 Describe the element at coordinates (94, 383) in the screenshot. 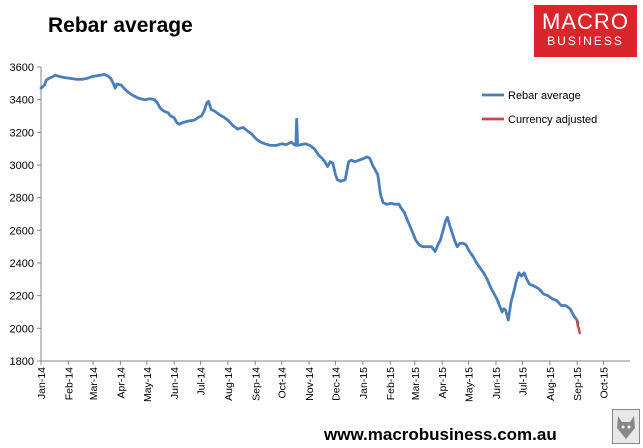

I see `x-tick-label: Mar-14` at that location.